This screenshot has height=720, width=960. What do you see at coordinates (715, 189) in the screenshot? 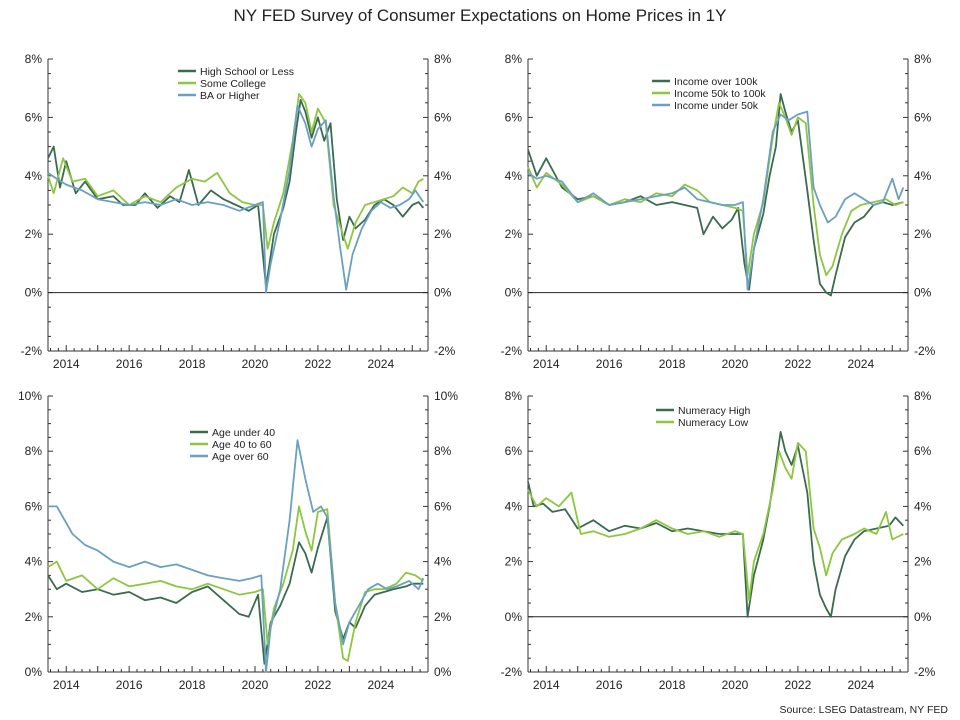
I see `series-line-income-50k-to-100k` at bounding box center [715, 189].